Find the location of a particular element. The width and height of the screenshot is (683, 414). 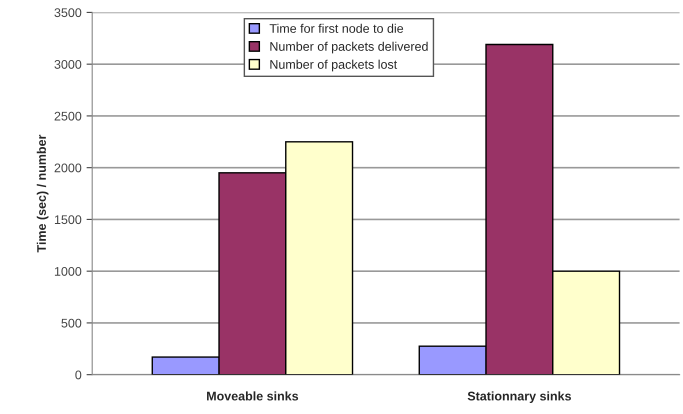

x-tick-label: Stationnary sinks is located at coordinates (519, 397).